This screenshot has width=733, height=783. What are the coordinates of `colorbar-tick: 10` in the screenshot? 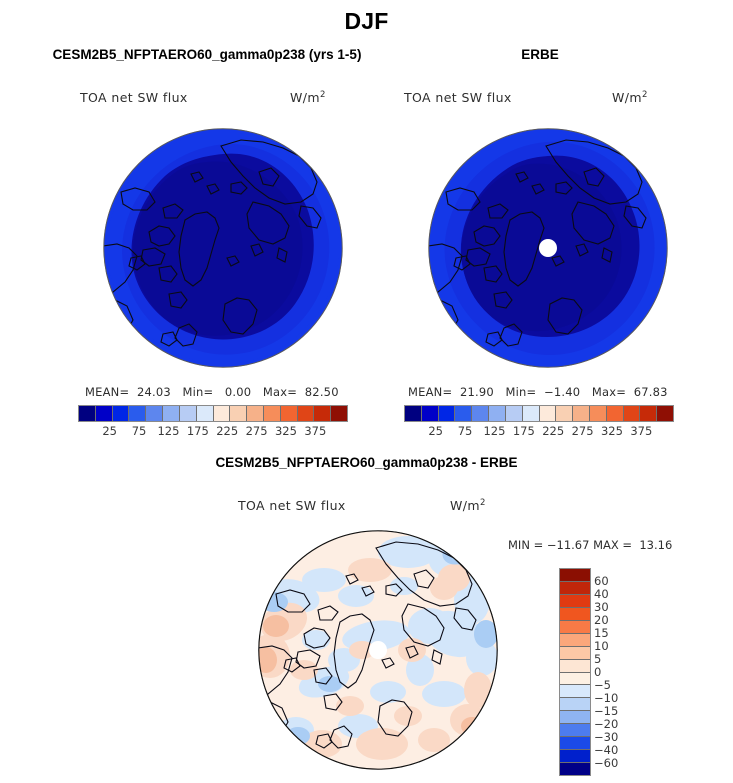 It's located at (601, 646).